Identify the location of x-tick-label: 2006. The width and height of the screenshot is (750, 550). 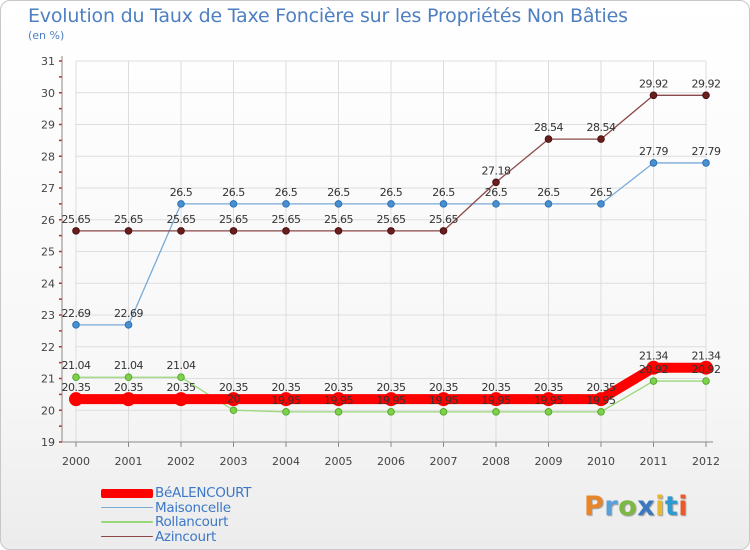
(391, 461).